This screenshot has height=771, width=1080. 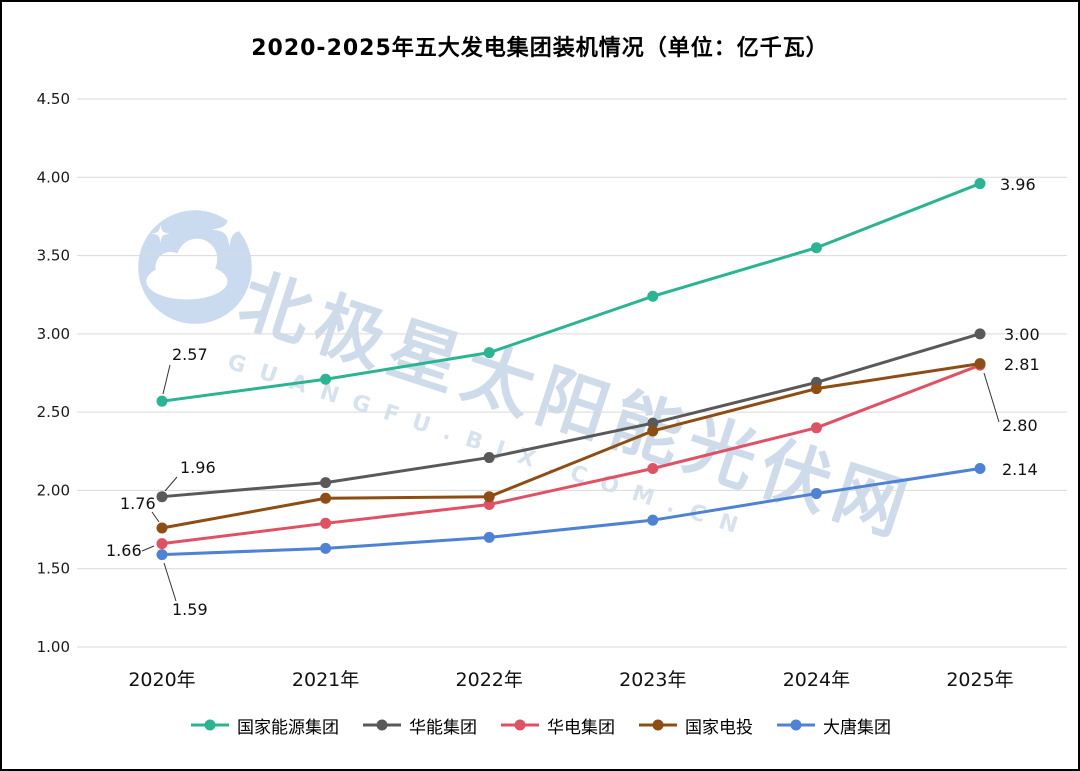 I want to click on y-tick-label: 3.00, so click(x=53, y=334).